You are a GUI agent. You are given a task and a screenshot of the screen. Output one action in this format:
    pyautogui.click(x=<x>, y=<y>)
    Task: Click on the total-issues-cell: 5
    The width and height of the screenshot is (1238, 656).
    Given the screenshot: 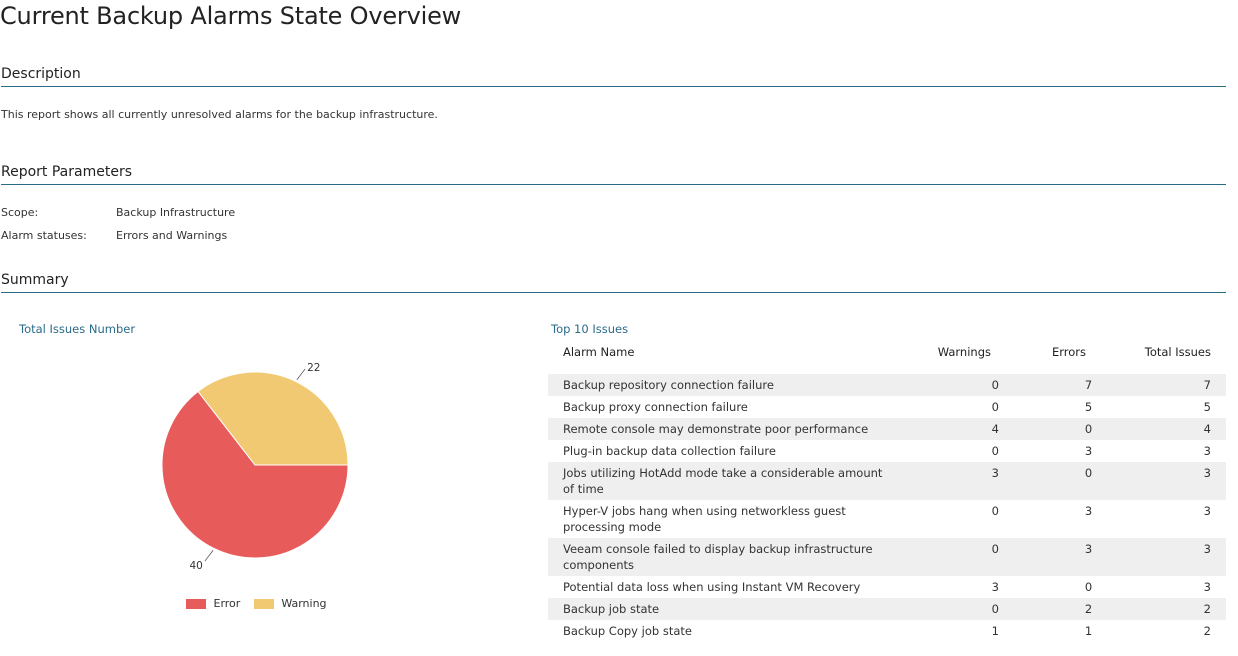 What is the action you would take?
    pyautogui.click(x=1207, y=407)
    